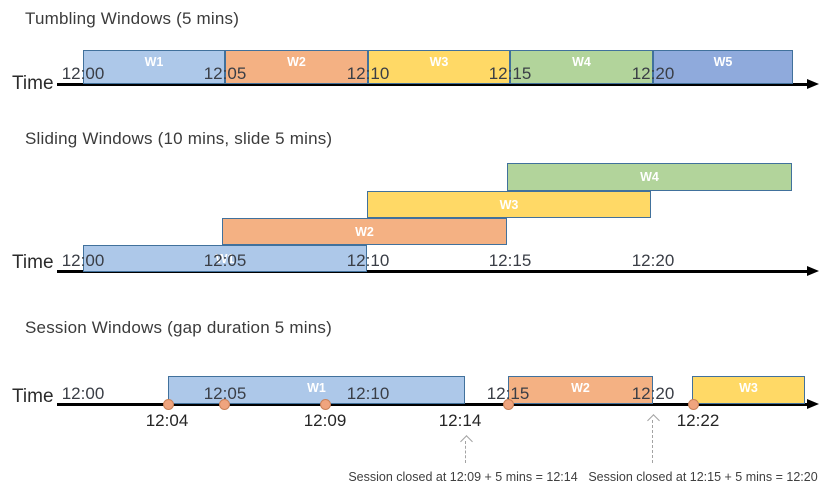 The image size is (829, 498). Describe the element at coordinates (703, 477) in the screenshot. I see `session-close-annotation: Session closed at 12:15 + 5 mins = 12:20` at that location.